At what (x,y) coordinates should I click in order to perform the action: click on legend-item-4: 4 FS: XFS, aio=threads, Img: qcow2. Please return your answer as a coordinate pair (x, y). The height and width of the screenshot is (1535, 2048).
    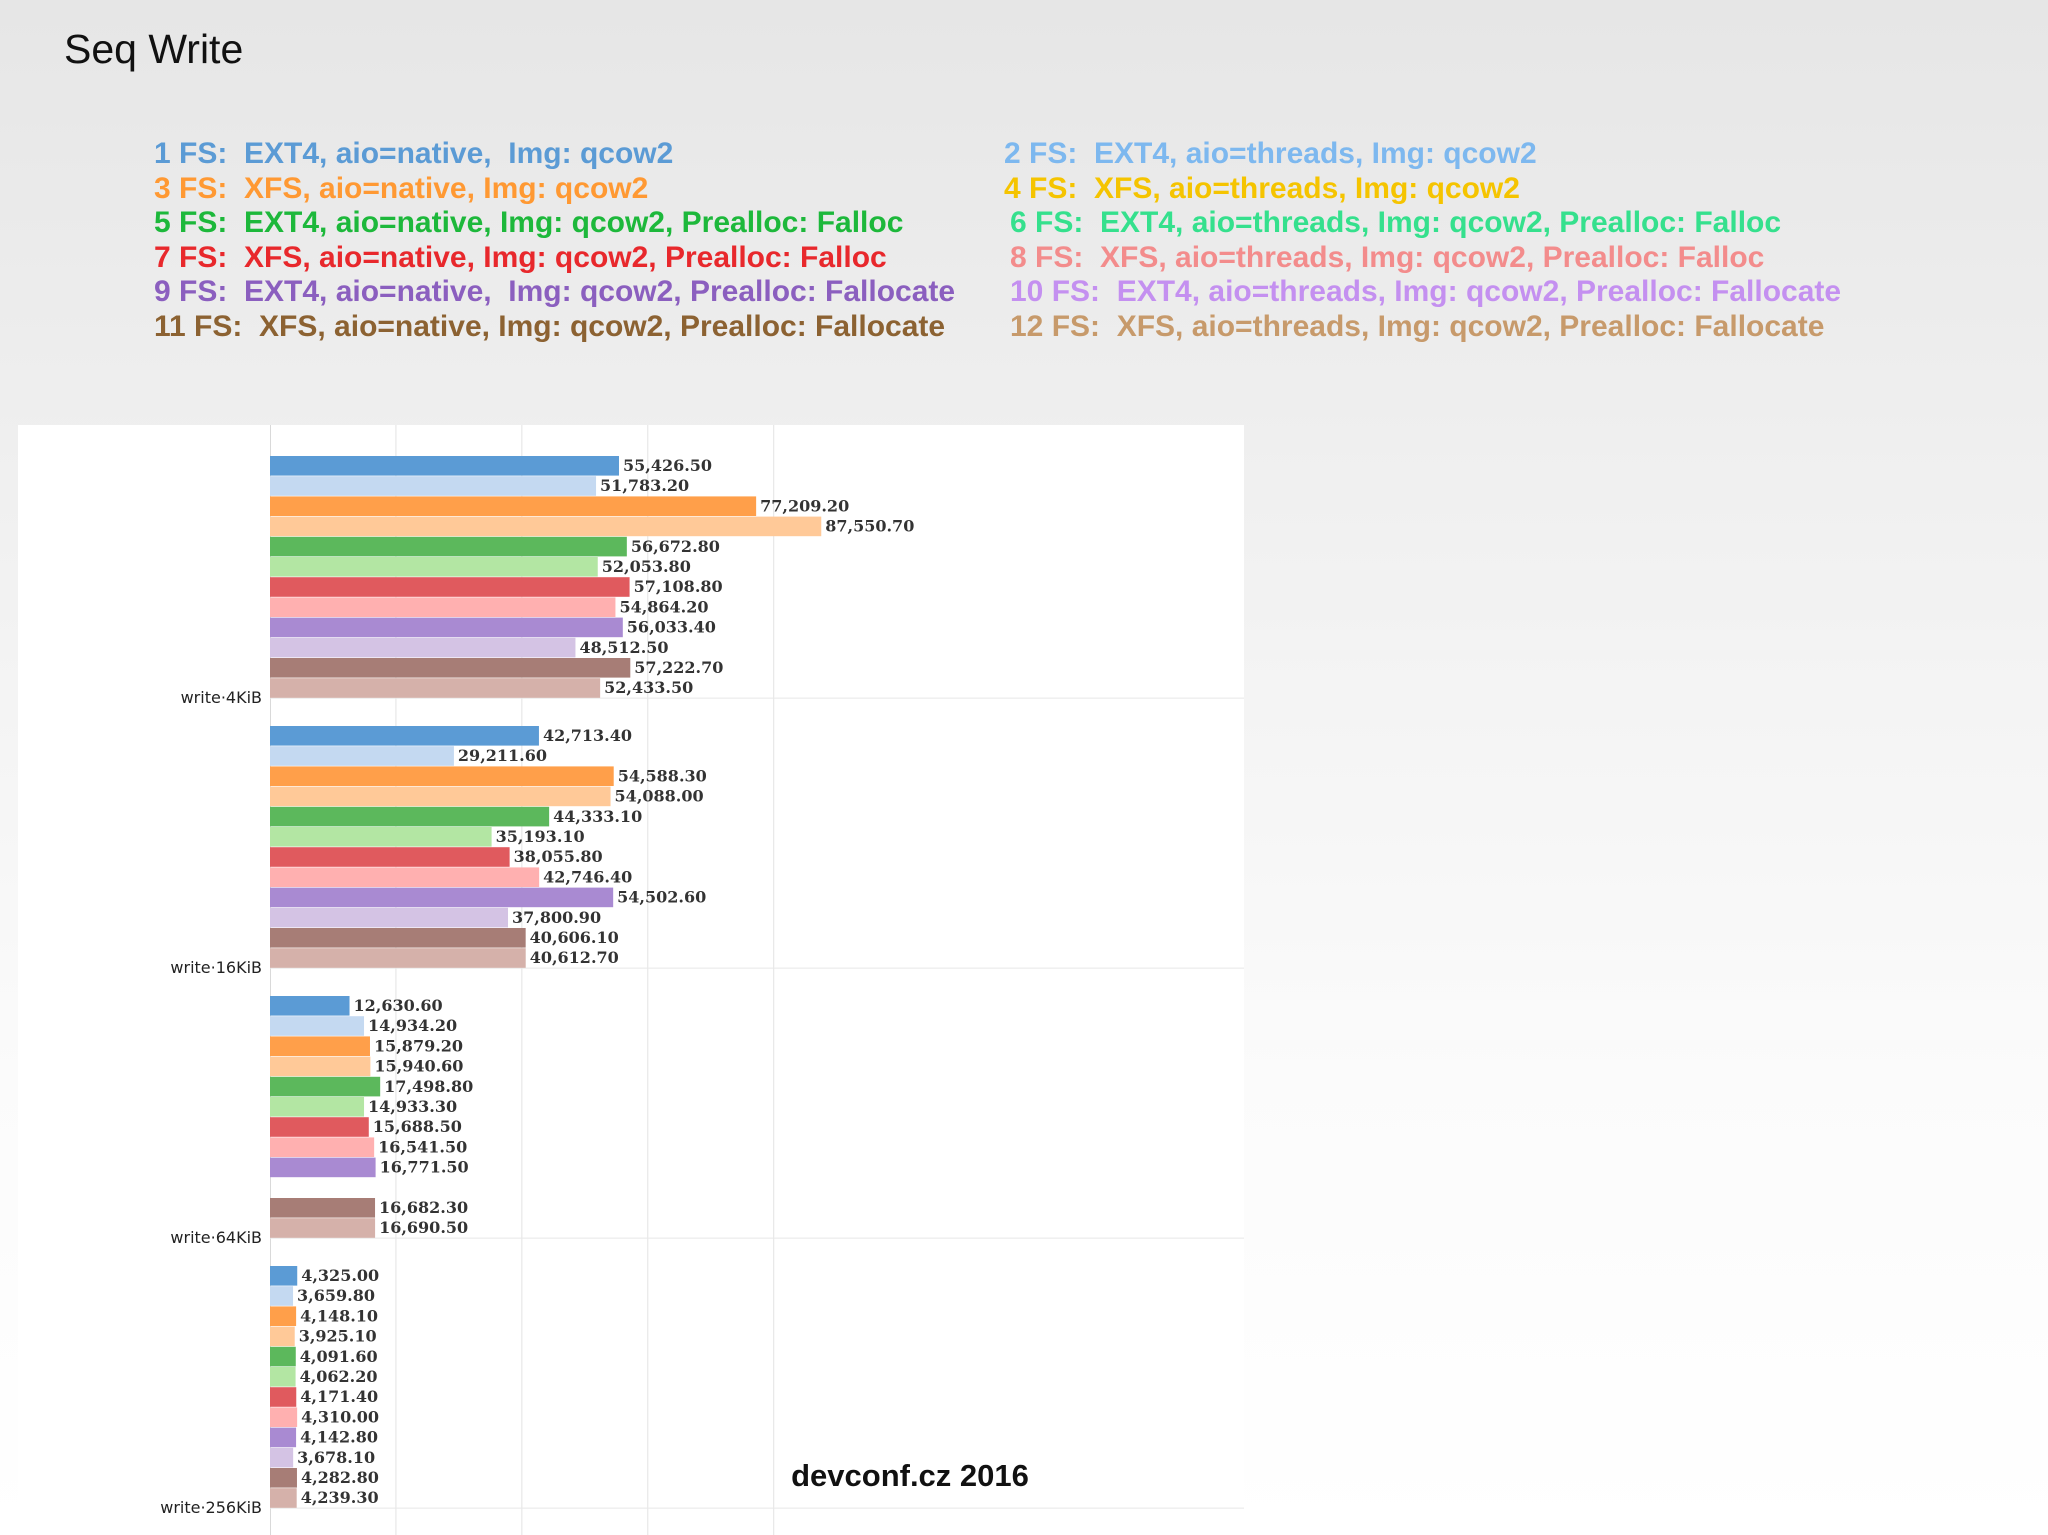
    Looking at the image, I should click on (1262, 188).